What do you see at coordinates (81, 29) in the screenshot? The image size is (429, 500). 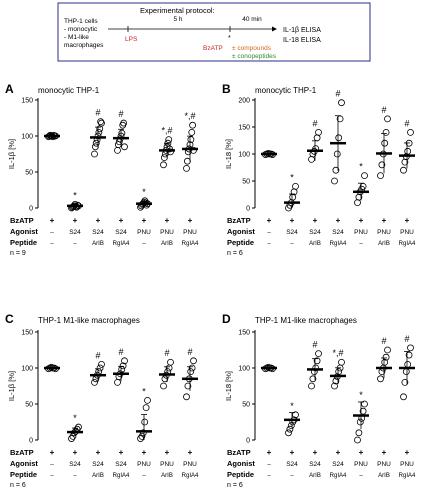 I see `protocol-cells-line2: - monocytic` at bounding box center [81, 29].